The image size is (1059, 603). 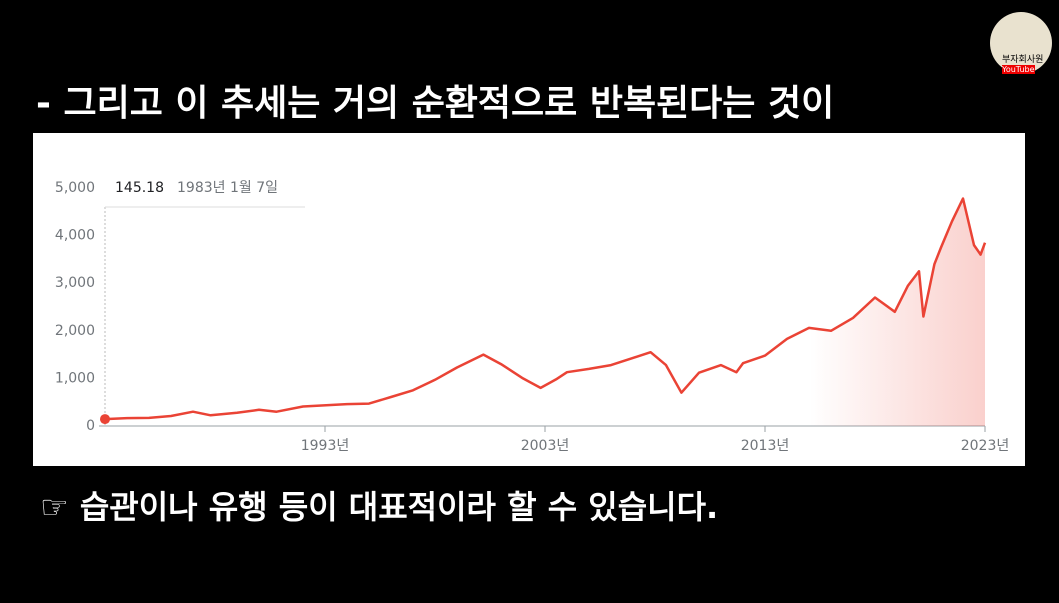 I want to click on y-tick-label: 3,000, so click(x=75, y=283).